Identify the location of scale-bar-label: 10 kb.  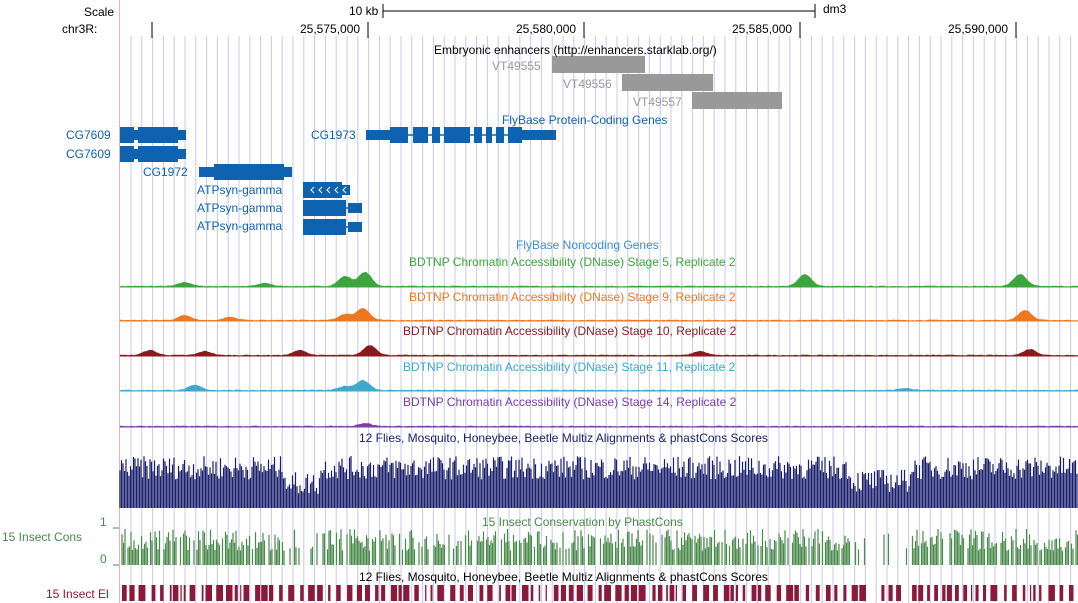
(364, 11).